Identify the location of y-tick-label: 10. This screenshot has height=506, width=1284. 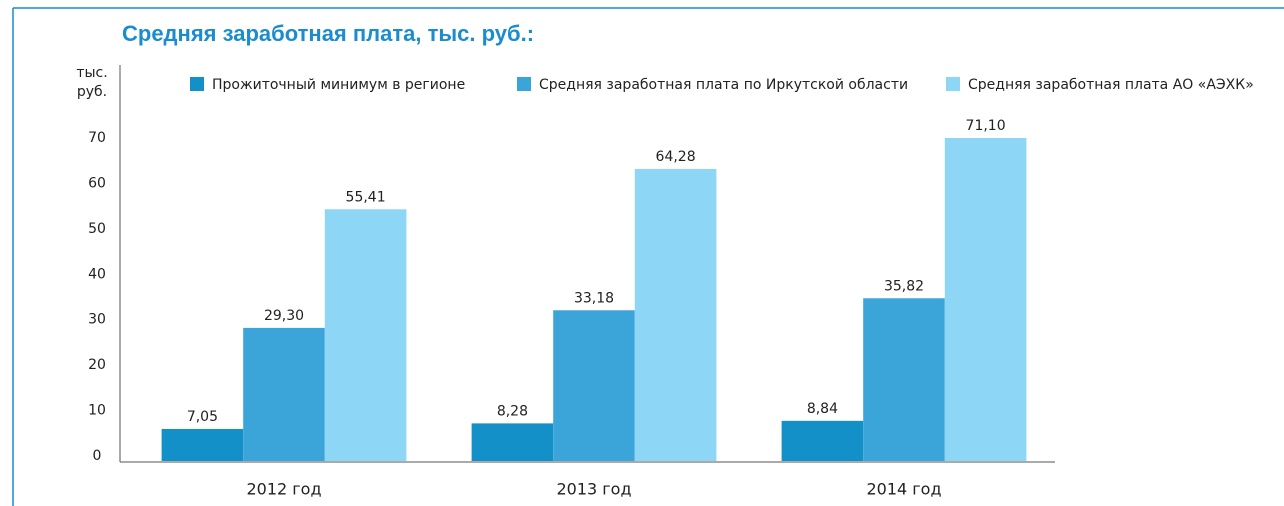
(97, 411).